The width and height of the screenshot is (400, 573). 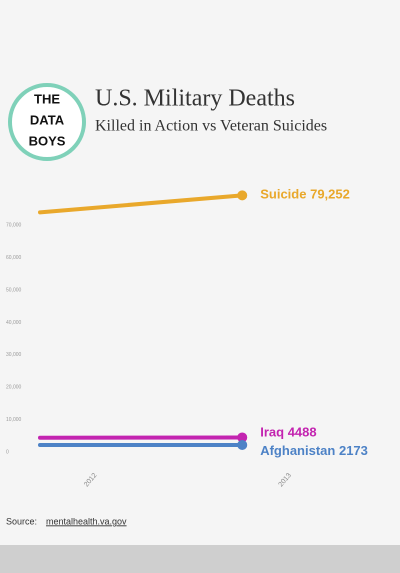 I want to click on logo-text: DATA, so click(x=47, y=119).